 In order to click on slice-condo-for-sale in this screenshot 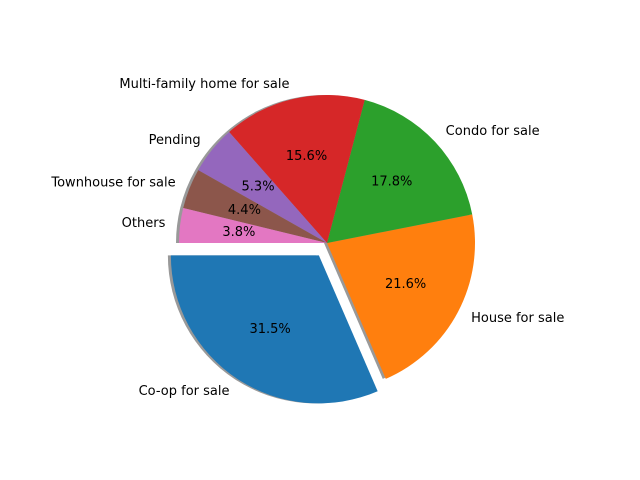, I will do `click(400, 171)`.